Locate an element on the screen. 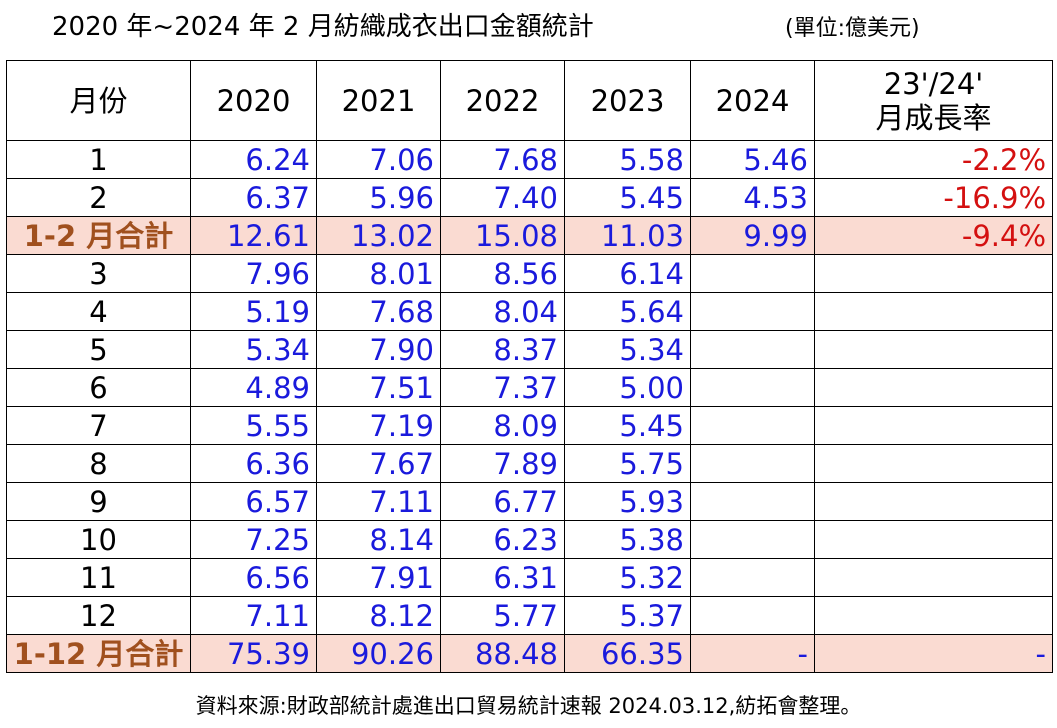 The image size is (1057, 728). cell: 7.19 is located at coordinates (378, 425).